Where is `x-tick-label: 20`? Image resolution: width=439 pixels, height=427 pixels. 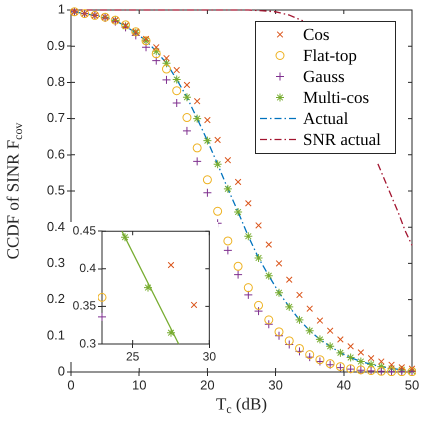
x-tick-label: 20 is located at coordinates (207, 384).